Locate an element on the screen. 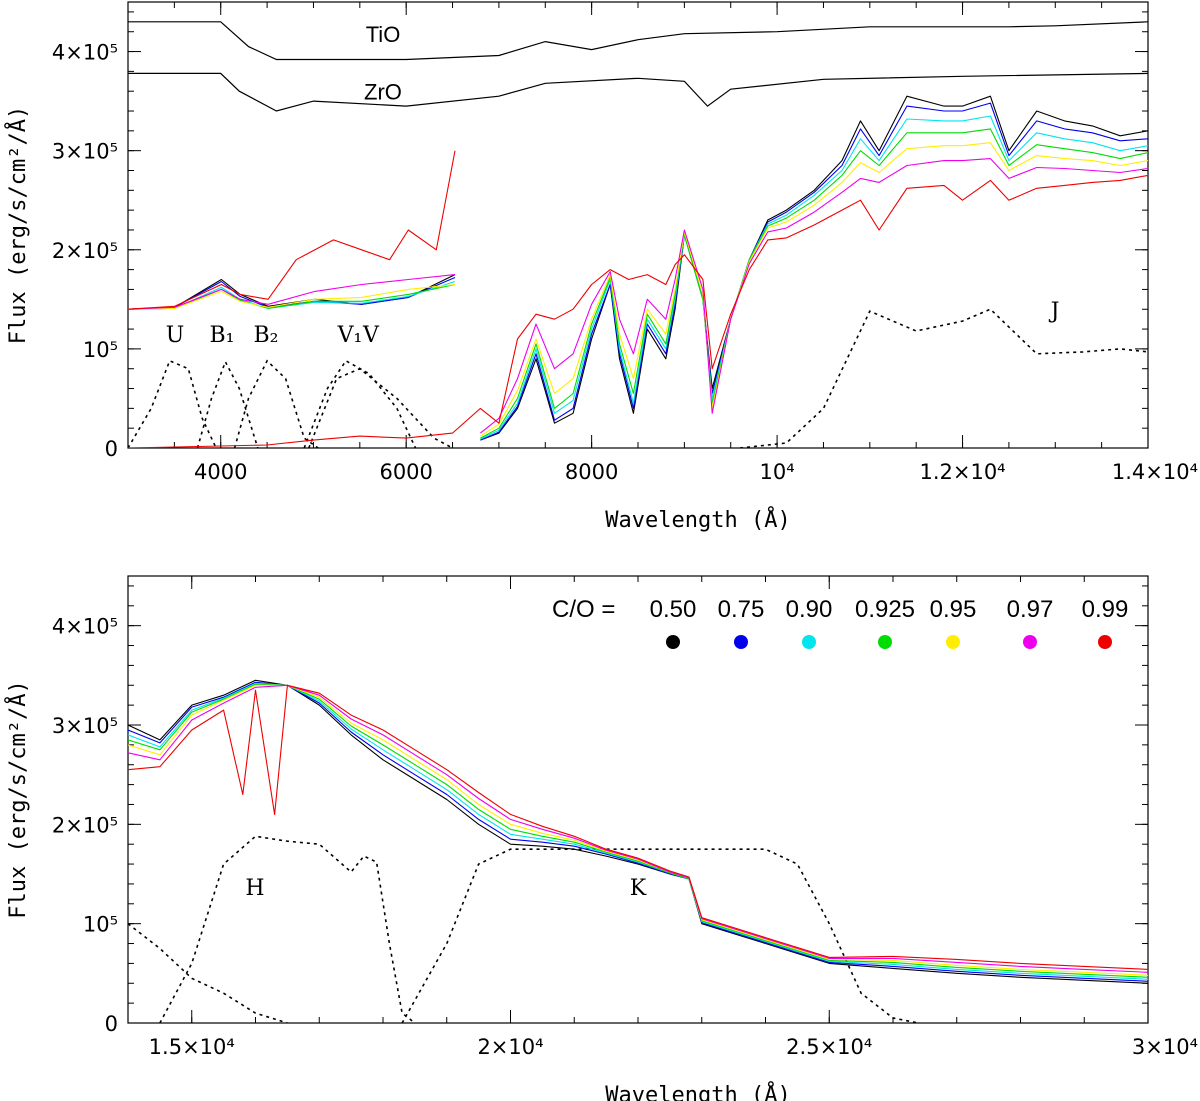 This screenshot has width=1200, height=1101. legend-label-0.50: 0.50 is located at coordinates (673, 609).